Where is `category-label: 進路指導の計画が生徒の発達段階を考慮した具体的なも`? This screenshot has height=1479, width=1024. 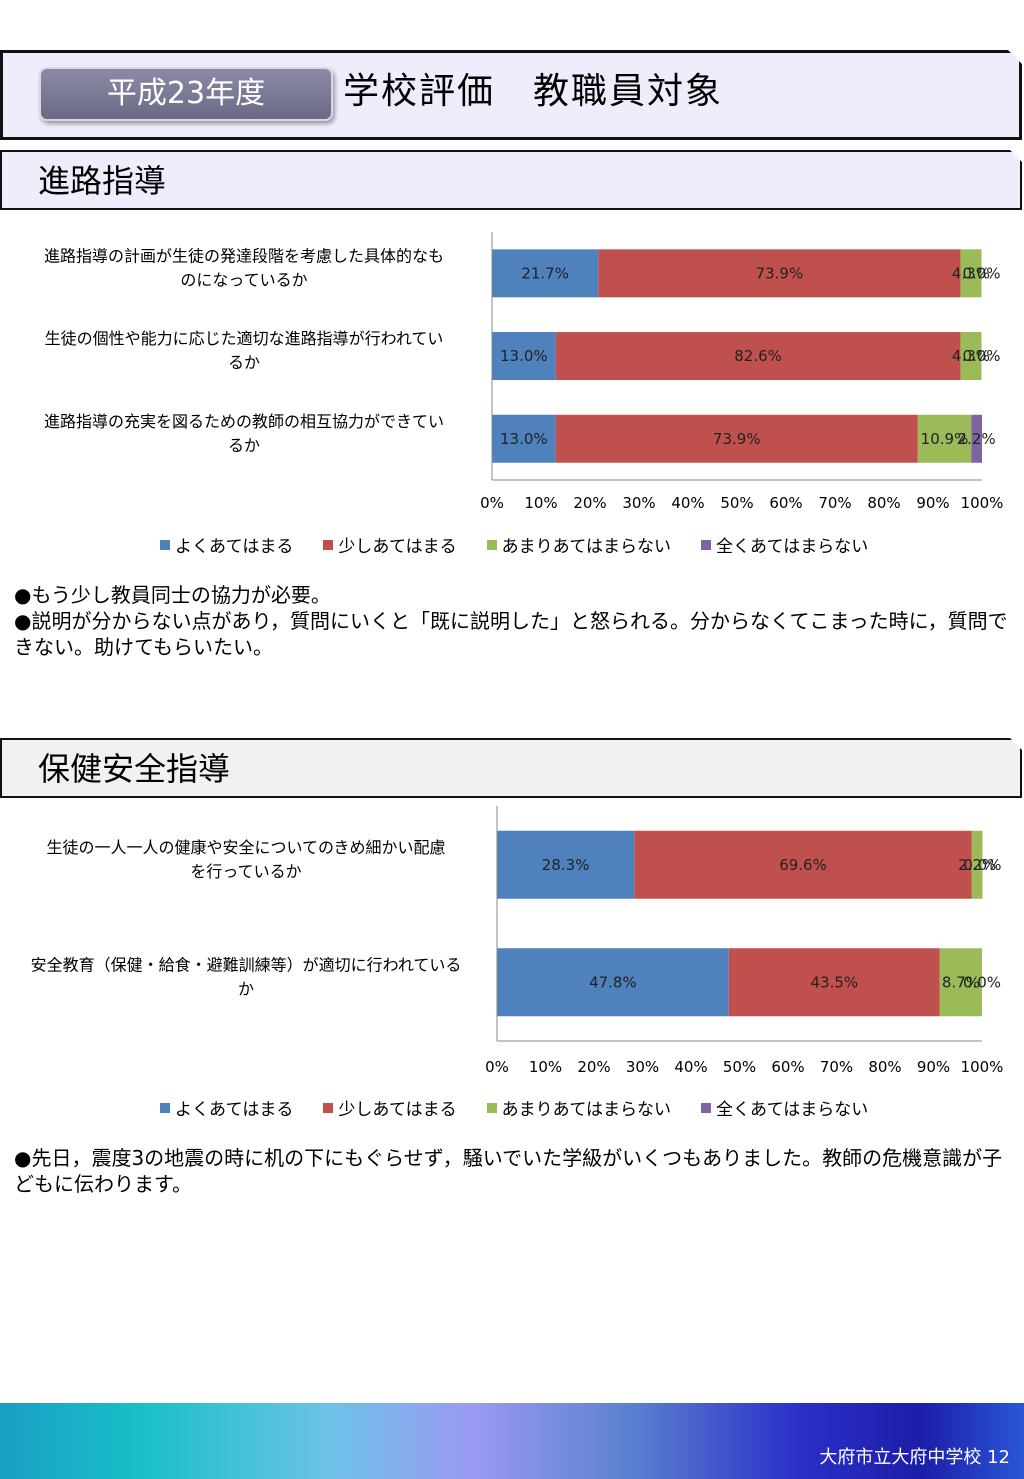 category-label: 進路指導の計画が生徒の発達段階を考慮した具体的なも is located at coordinates (244, 255).